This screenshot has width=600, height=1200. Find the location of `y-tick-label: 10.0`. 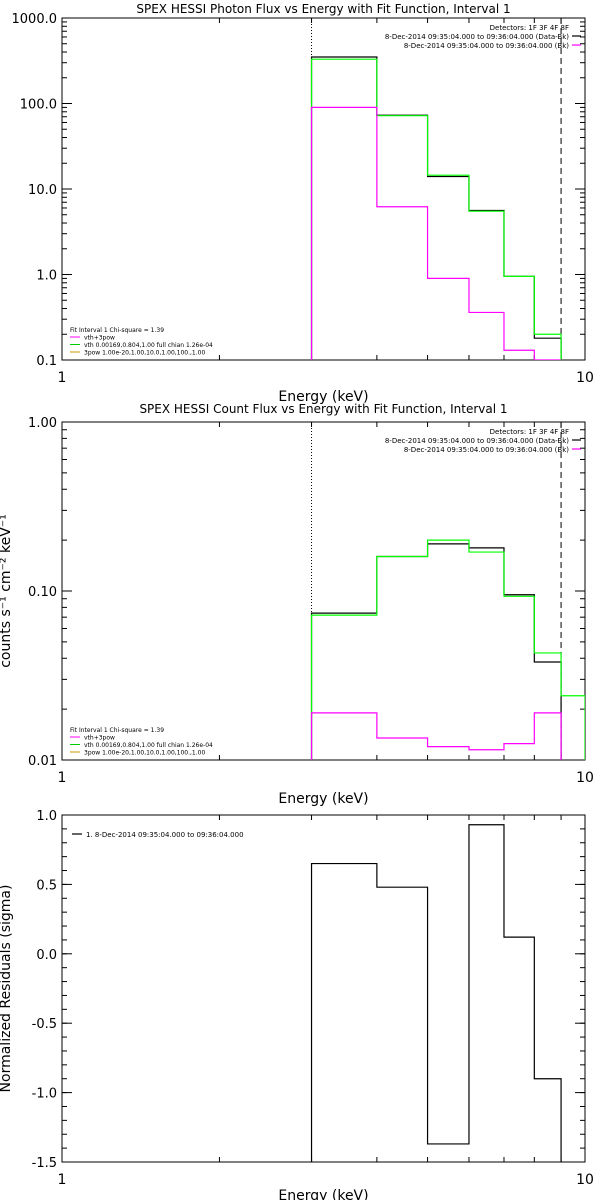

y-tick-label: 10.0 is located at coordinates (42, 190).